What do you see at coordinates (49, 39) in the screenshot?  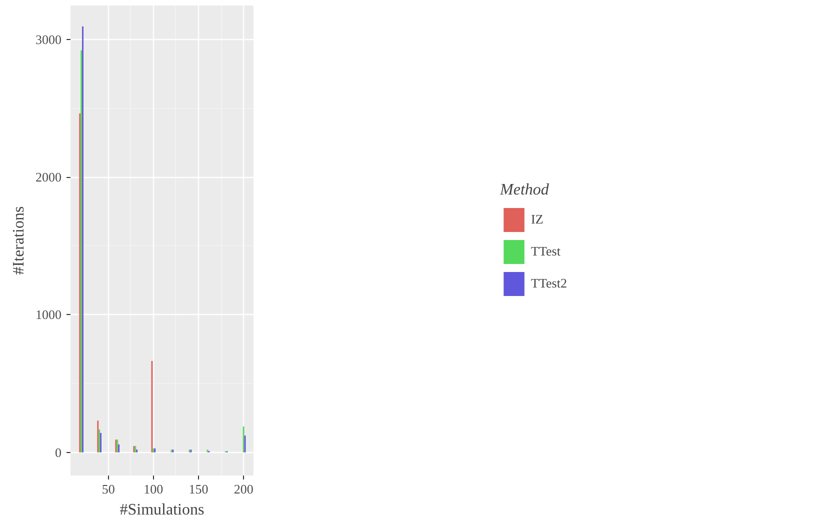 I see `y-tick-label: 3000` at bounding box center [49, 39].